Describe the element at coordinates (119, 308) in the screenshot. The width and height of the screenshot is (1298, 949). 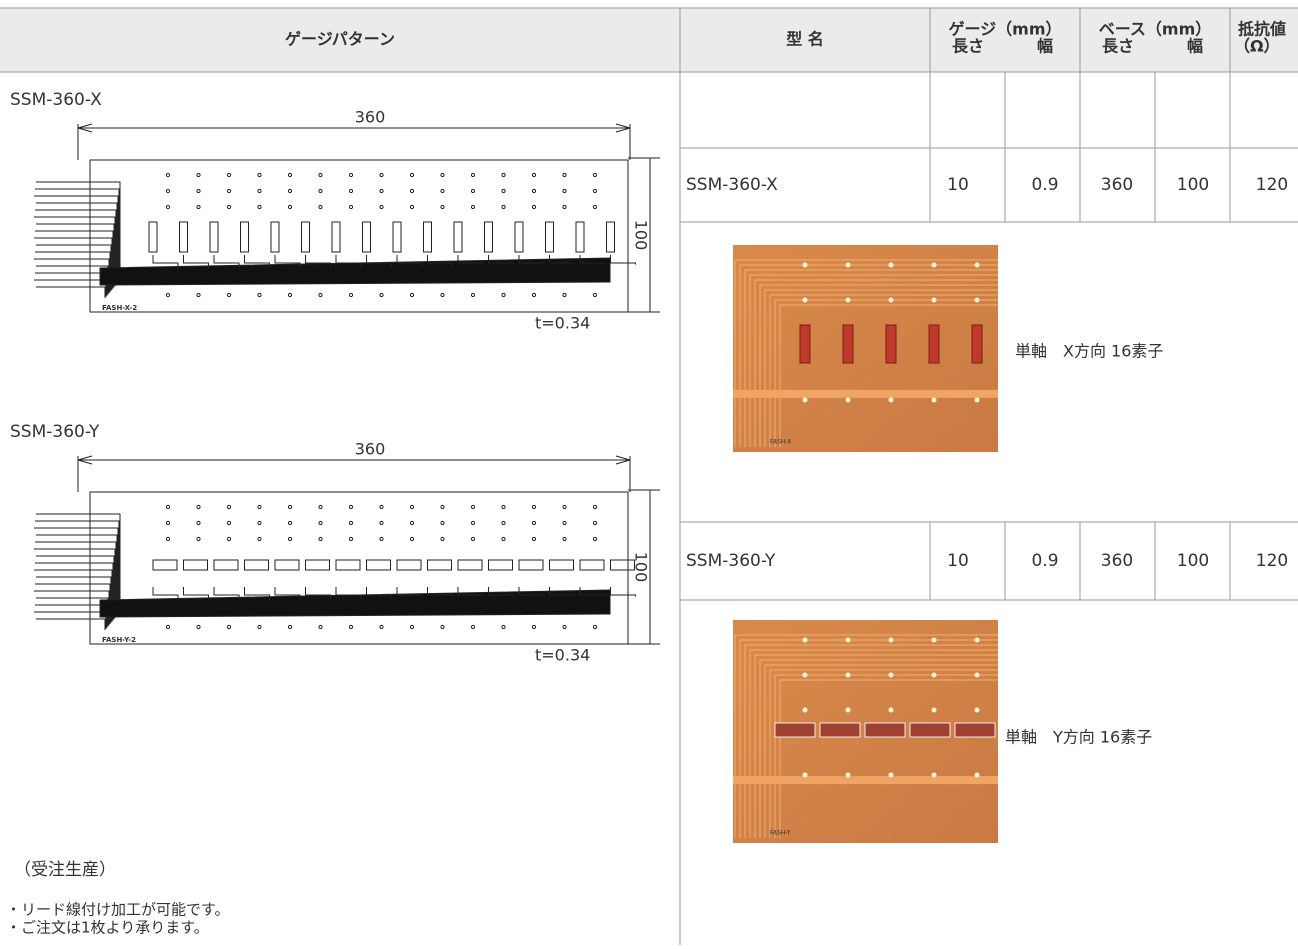
I see `board-code: FASH-X-2` at that location.